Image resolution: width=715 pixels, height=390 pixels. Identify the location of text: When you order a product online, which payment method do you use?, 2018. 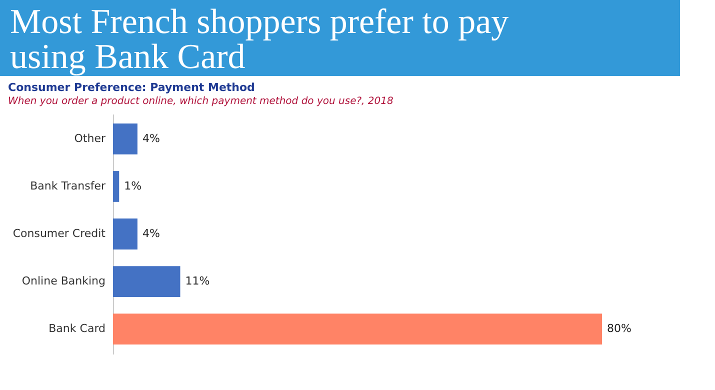
(201, 101).